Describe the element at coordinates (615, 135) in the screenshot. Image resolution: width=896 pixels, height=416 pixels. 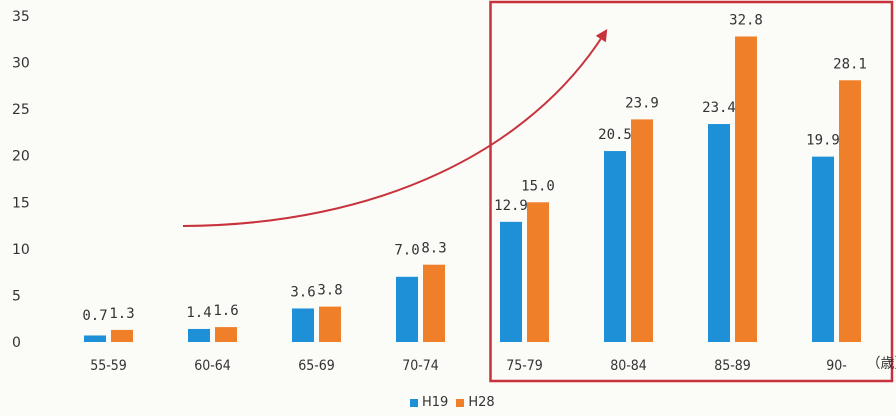
I see `data-label: 20.5` at that location.